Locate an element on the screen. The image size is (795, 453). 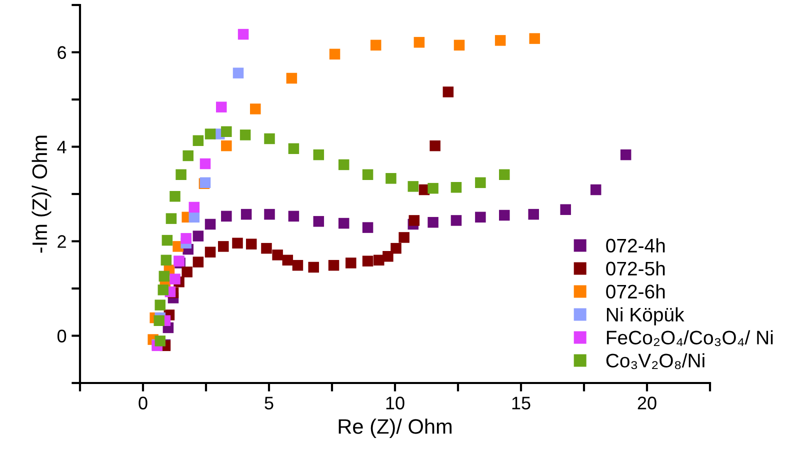
x-tick-label: 15 is located at coordinates (521, 403).